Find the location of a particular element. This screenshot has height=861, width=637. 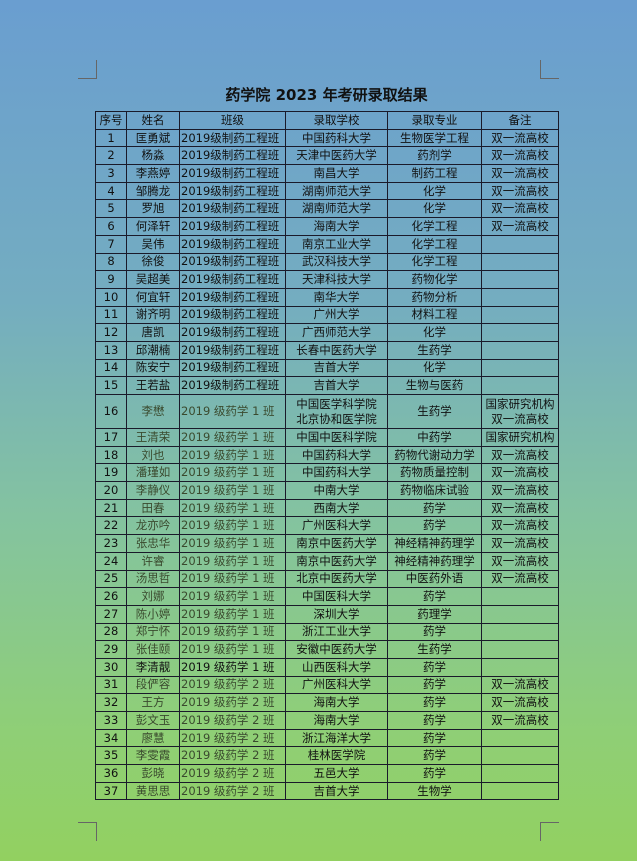

cell-major: 化学 is located at coordinates (434, 368).